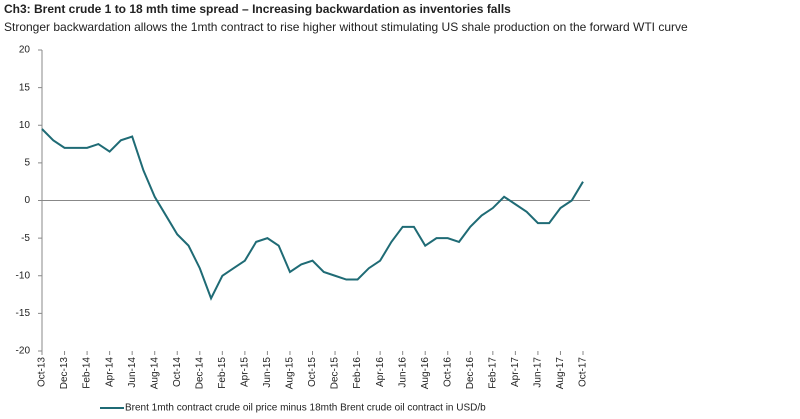 This screenshot has height=419, width=800. I want to click on x-tick-label: Apr-17, so click(515, 372).